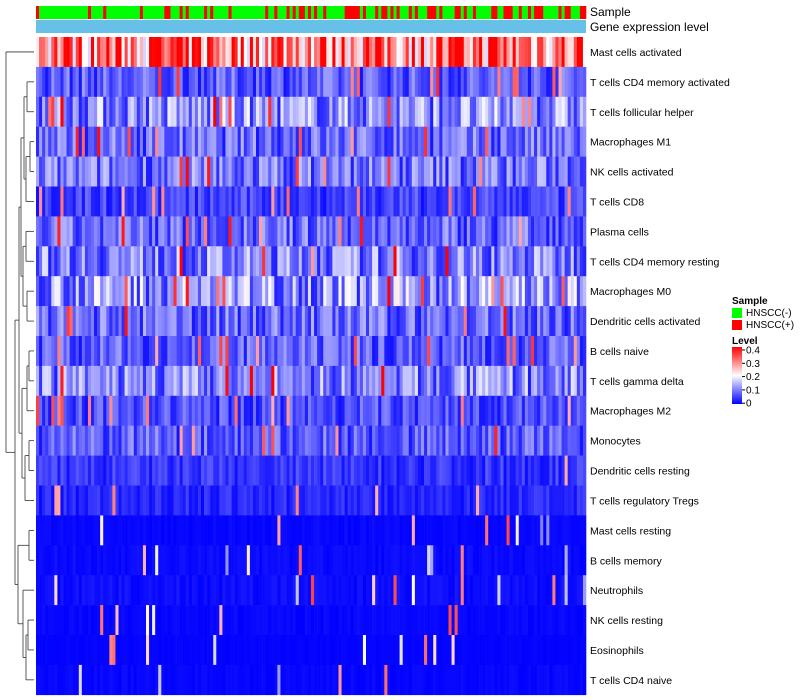 Image resolution: width=800 pixels, height=700 pixels. I want to click on row-label: T cells follicular helper, so click(642, 113).